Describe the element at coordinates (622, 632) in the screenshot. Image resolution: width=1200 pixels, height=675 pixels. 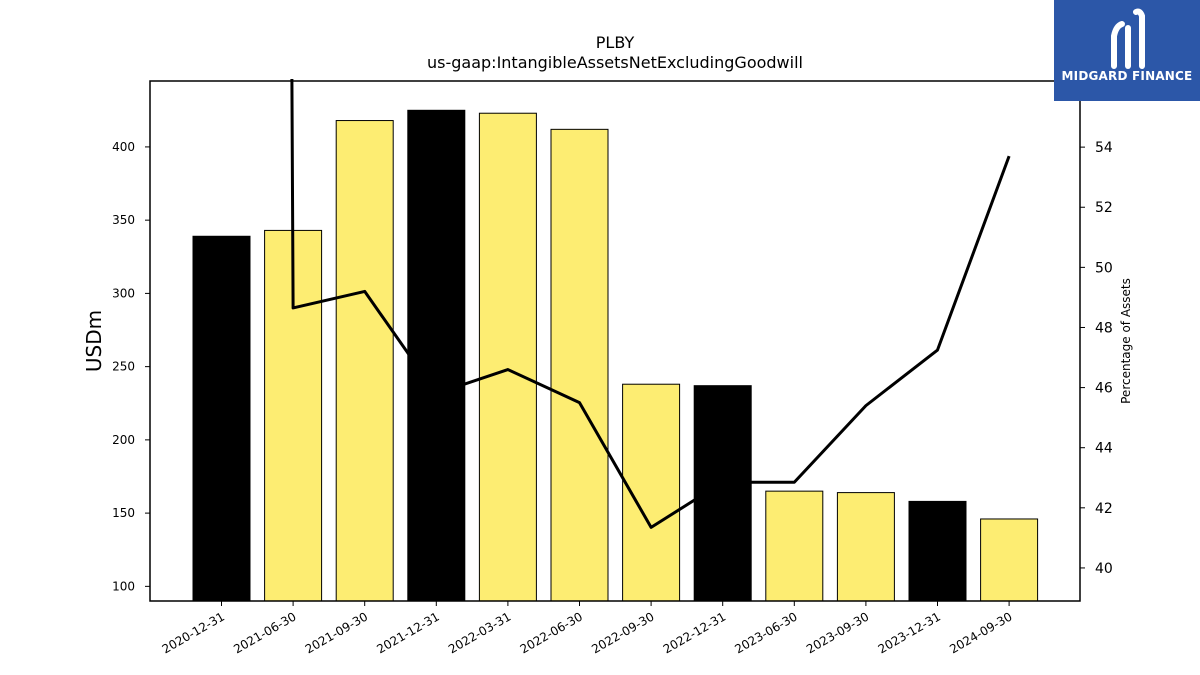
I see `x-tick-label-2022-09-30: 2022-09-30` at that location.